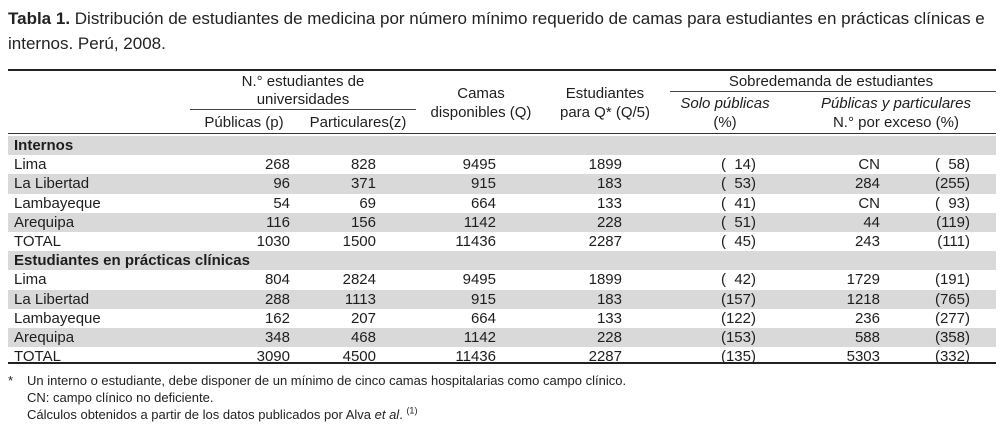 The height and width of the screenshot is (428, 1006). Describe the element at coordinates (863, 357) in the screenshot. I see `cell-n: 5303` at that location.